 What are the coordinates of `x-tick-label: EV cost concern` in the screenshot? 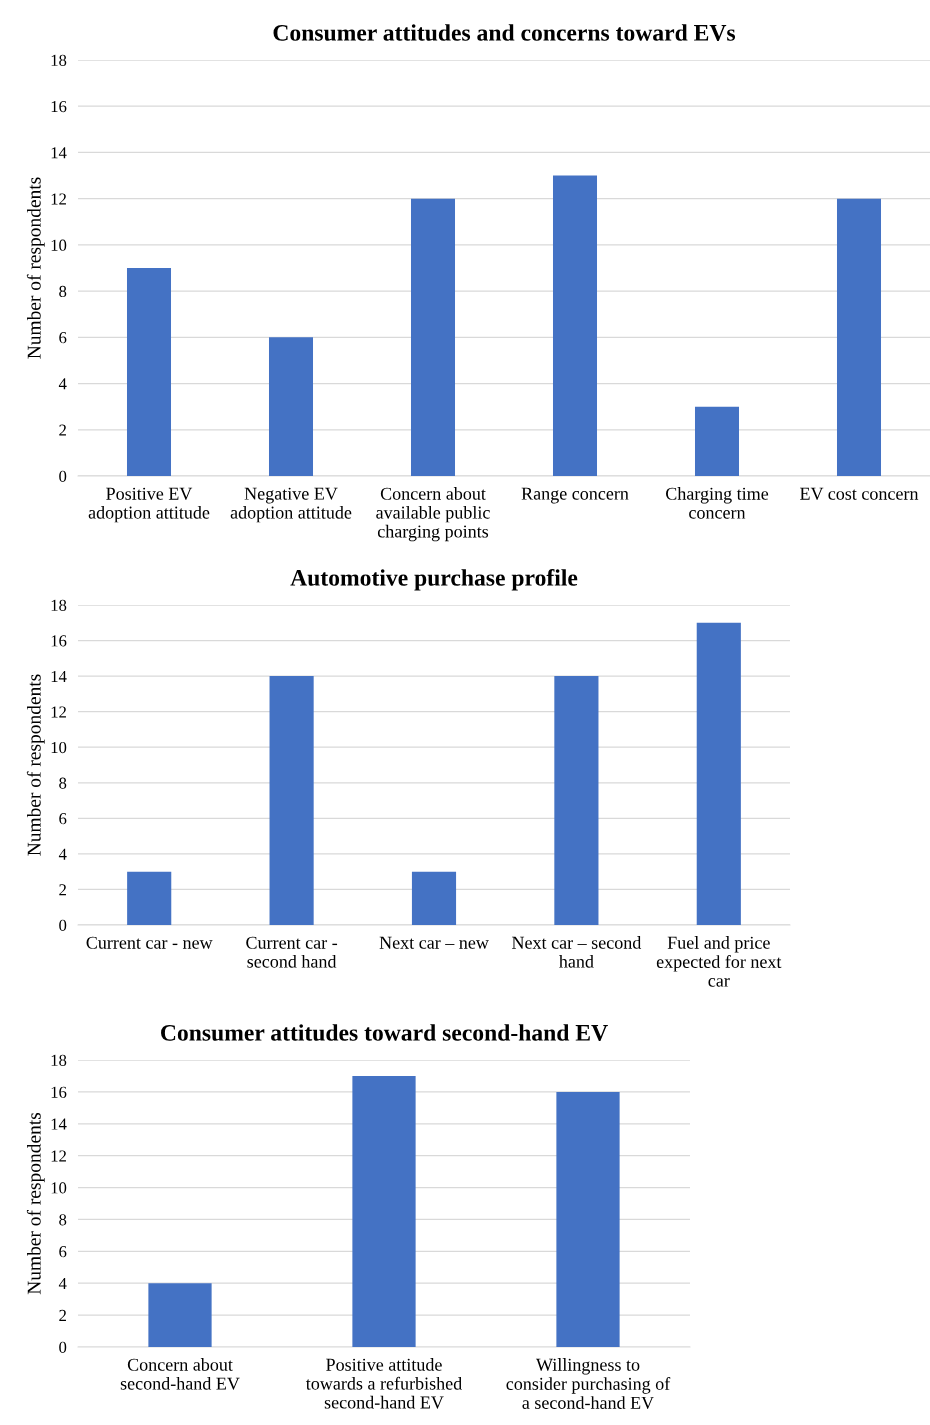 It's located at (859, 493).